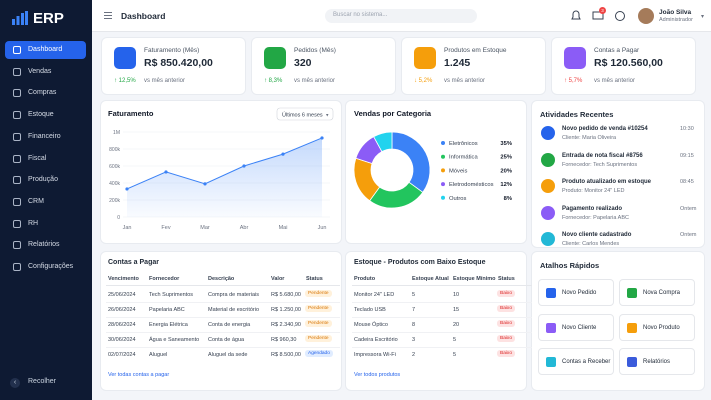 This screenshot has height=400, width=711. Describe the element at coordinates (43, 180) in the screenshot. I see `menu-label: Produção` at that location.